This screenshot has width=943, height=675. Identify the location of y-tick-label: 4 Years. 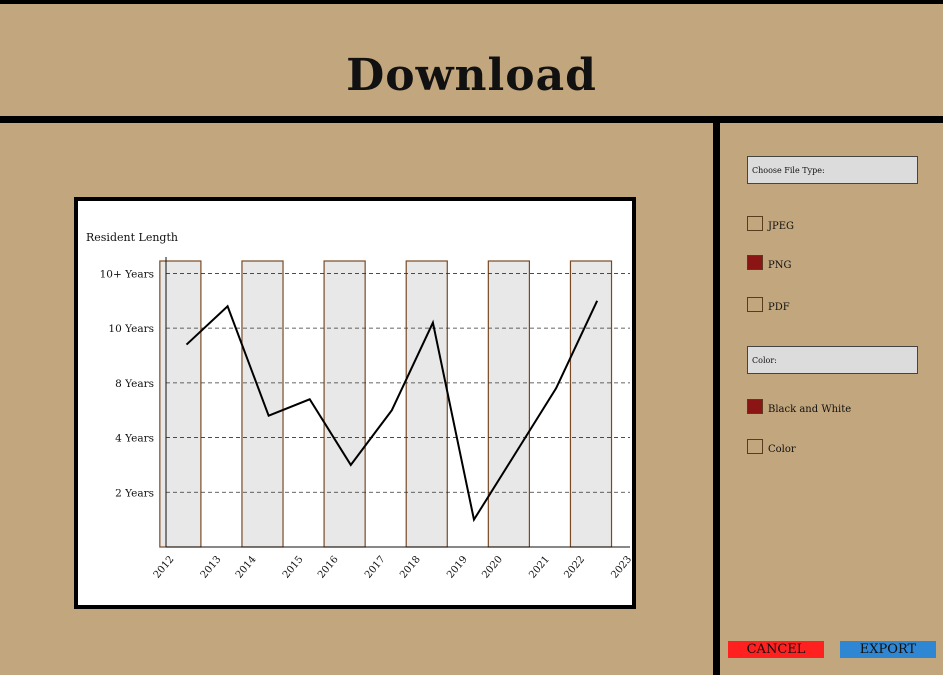
(134, 439).